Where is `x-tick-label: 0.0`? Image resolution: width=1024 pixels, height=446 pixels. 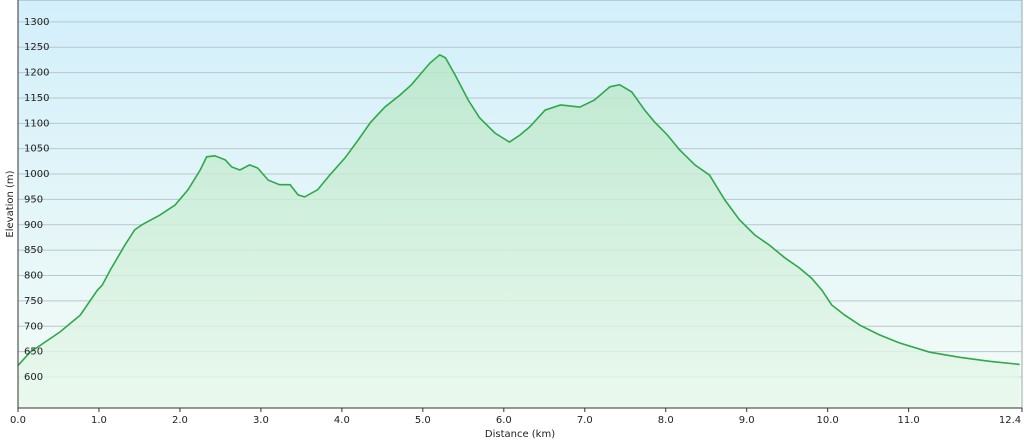
x-tick-label: 0.0 is located at coordinates (18, 420).